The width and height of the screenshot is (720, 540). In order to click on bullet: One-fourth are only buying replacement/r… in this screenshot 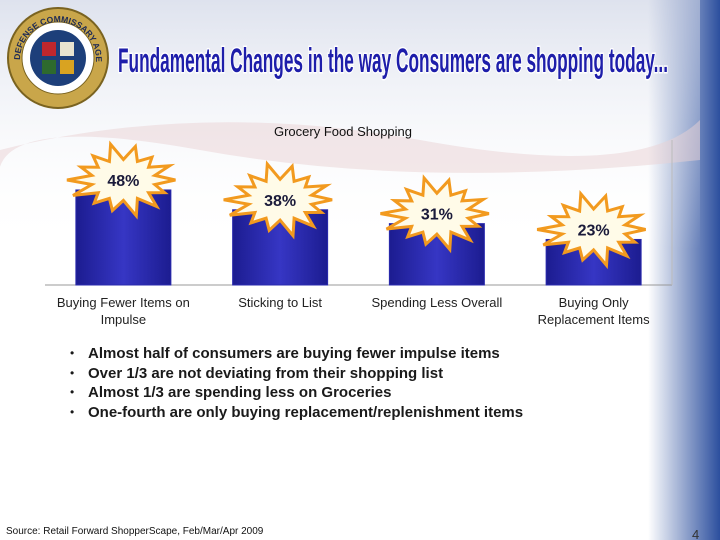, I will do `click(296, 413)`.